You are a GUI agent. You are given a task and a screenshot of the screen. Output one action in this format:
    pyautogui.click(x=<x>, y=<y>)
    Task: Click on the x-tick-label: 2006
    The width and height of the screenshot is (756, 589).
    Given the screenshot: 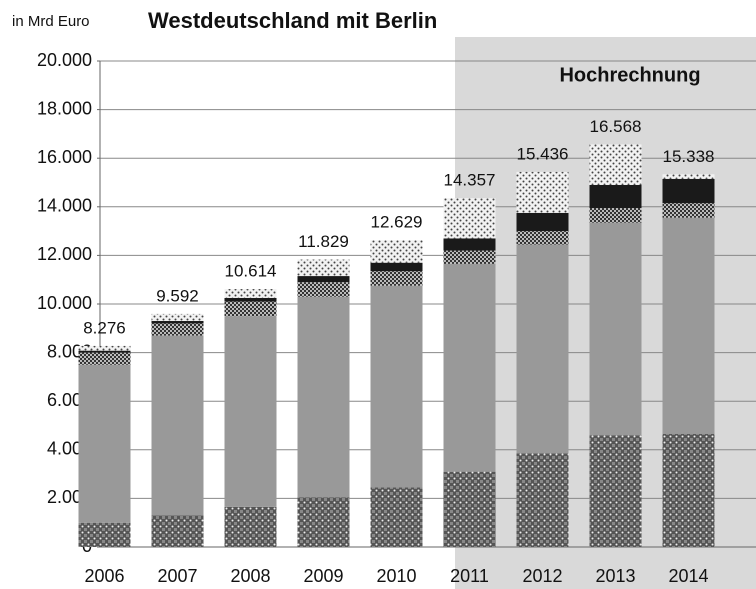 What is the action you would take?
    pyautogui.click(x=104, y=576)
    